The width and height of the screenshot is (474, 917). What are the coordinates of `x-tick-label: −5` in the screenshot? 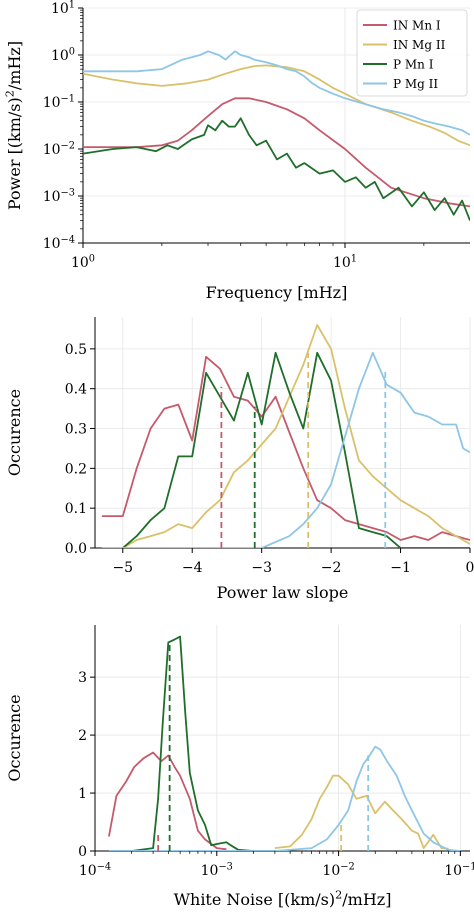 It's located at (122, 568).